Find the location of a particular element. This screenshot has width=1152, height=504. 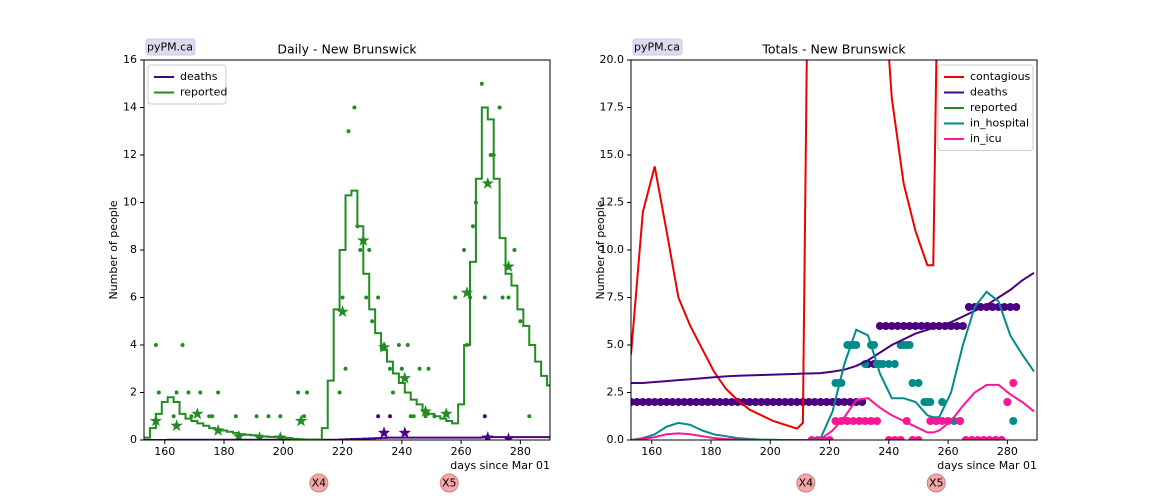

y-axis-label: Number of people is located at coordinates (113, 249).